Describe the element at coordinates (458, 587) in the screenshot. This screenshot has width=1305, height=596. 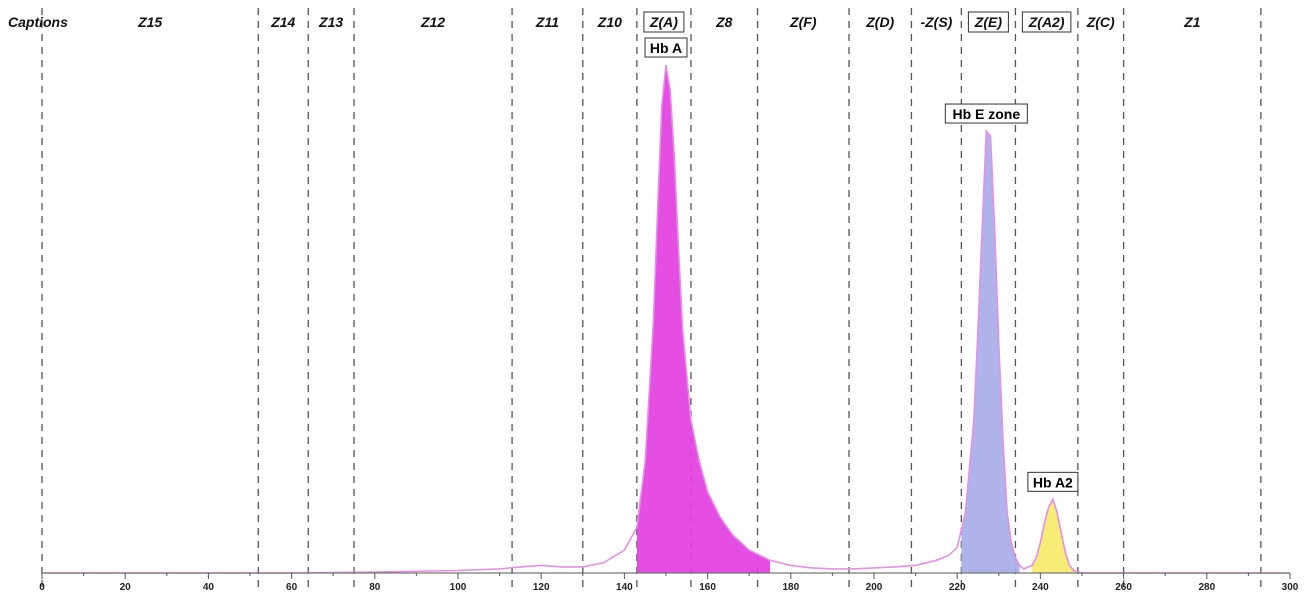
I see `x-tick-label: 100` at that location.